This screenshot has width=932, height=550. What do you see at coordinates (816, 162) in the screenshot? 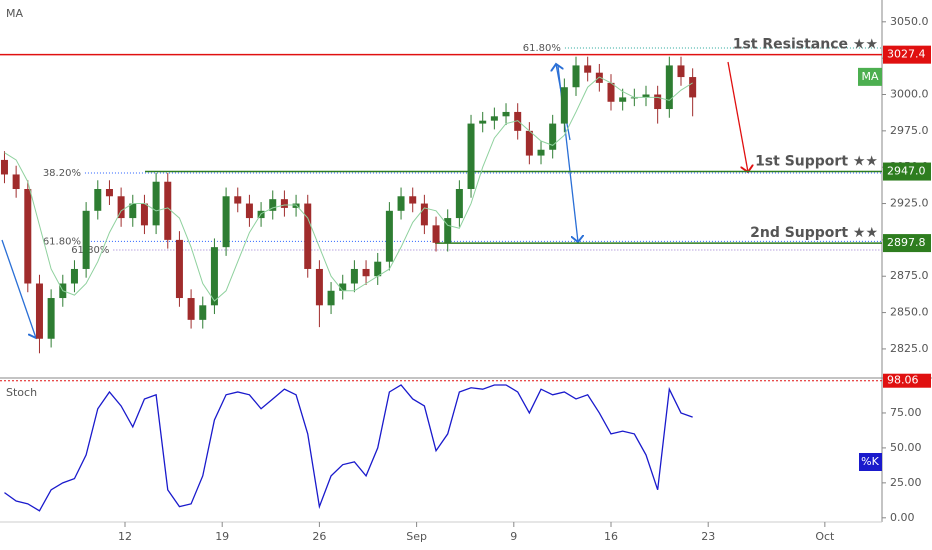
I see `level-label: 1st Support ★★` at bounding box center [816, 162].